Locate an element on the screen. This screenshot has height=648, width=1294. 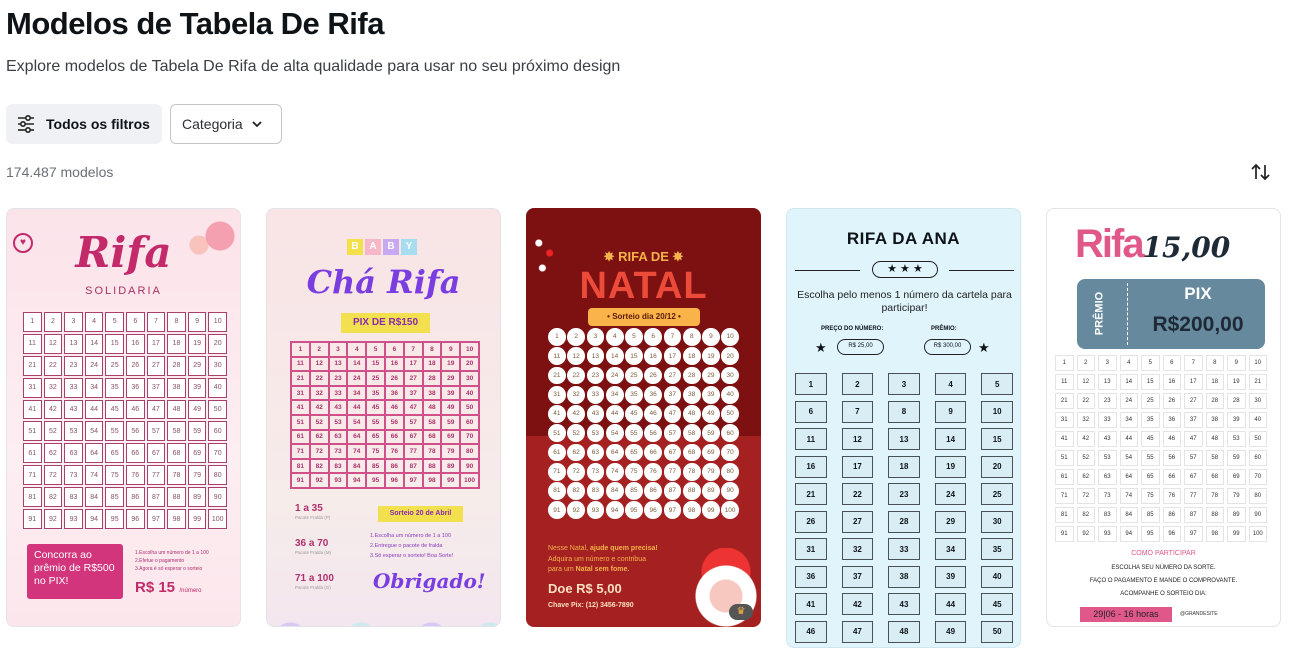
thanks-text: Obrigado! is located at coordinates (429, 581).